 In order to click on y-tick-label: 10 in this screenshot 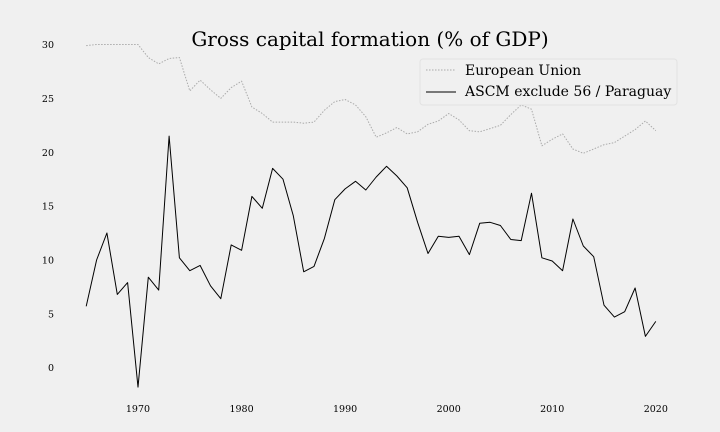, I will do `click(48, 260)`.